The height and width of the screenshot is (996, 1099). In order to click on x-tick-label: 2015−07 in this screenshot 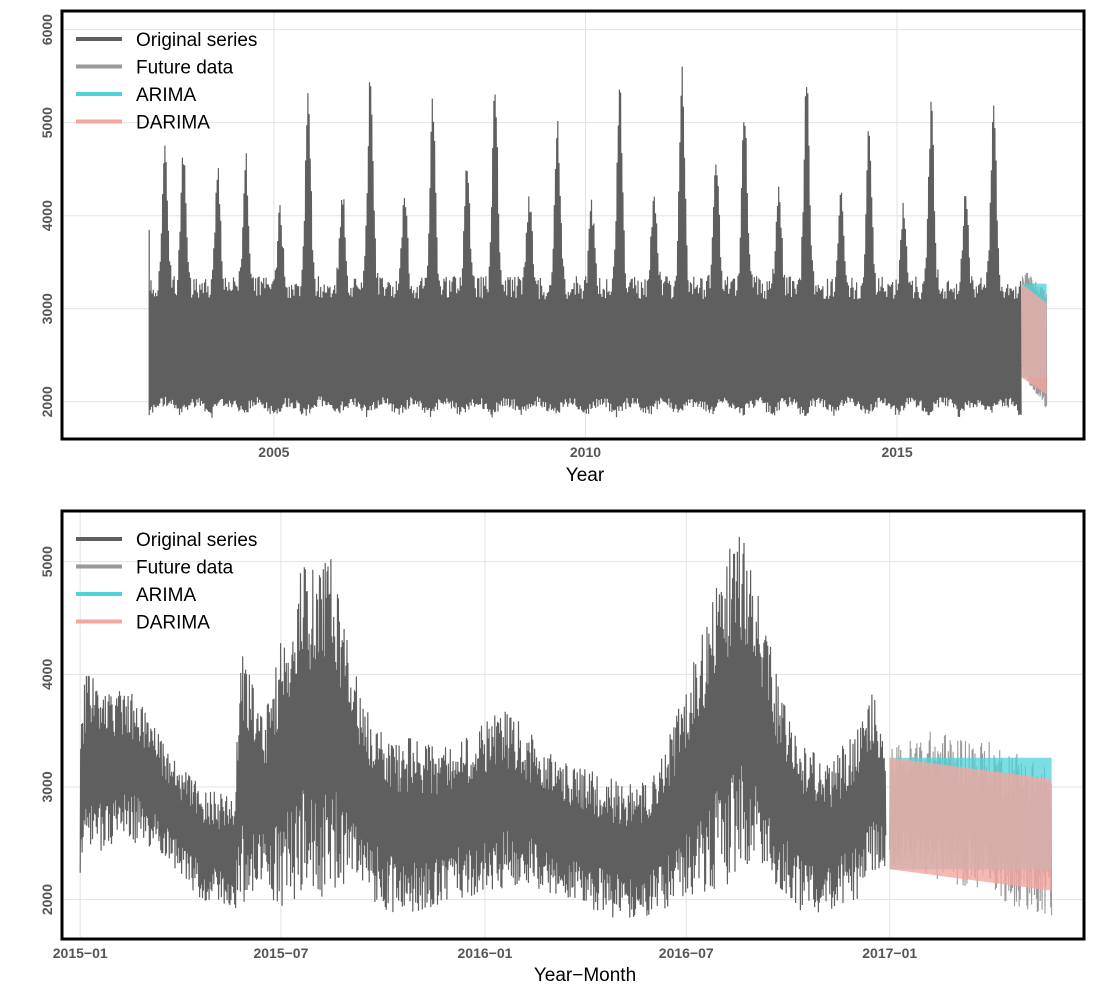, I will do `click(280, 953)`.